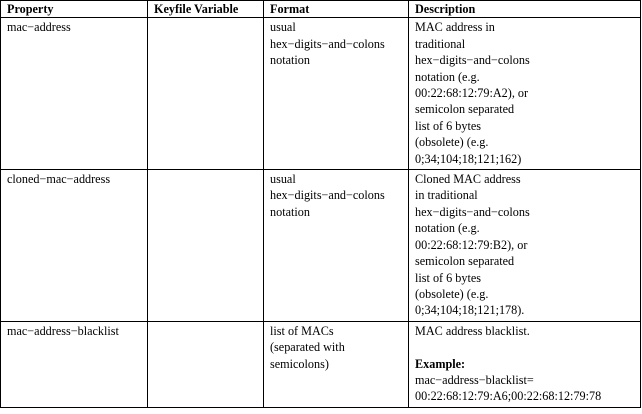  What do you see at coordinates (440, 363) in the screenshot?
I see `example-label: Example:` at bounding box center [440, 363].